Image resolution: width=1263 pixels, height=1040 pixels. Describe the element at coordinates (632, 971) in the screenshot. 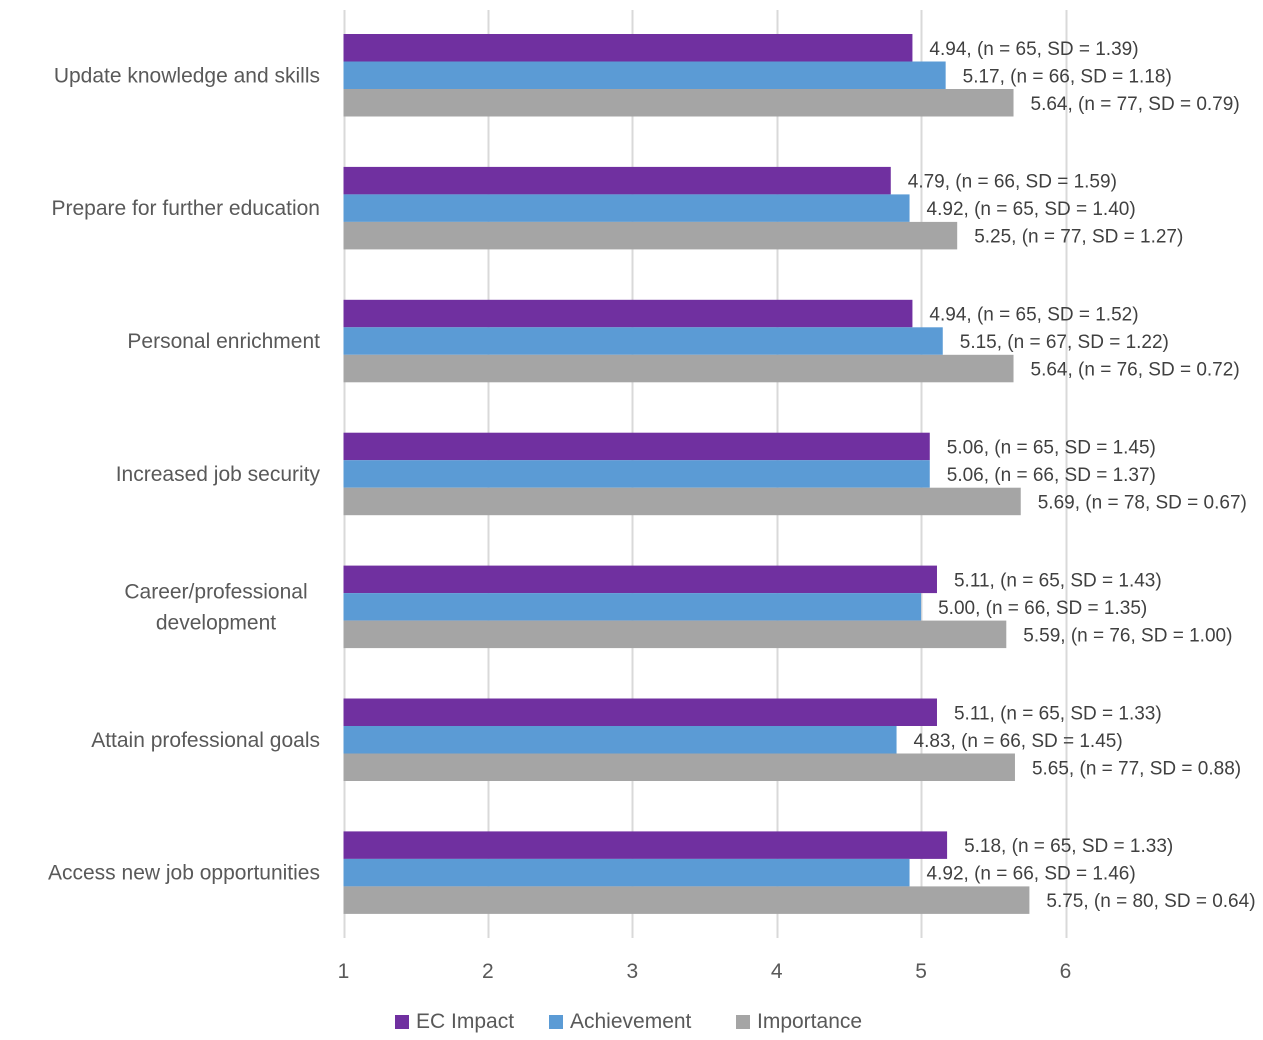

I see `x-tick-label: 3` at that location.